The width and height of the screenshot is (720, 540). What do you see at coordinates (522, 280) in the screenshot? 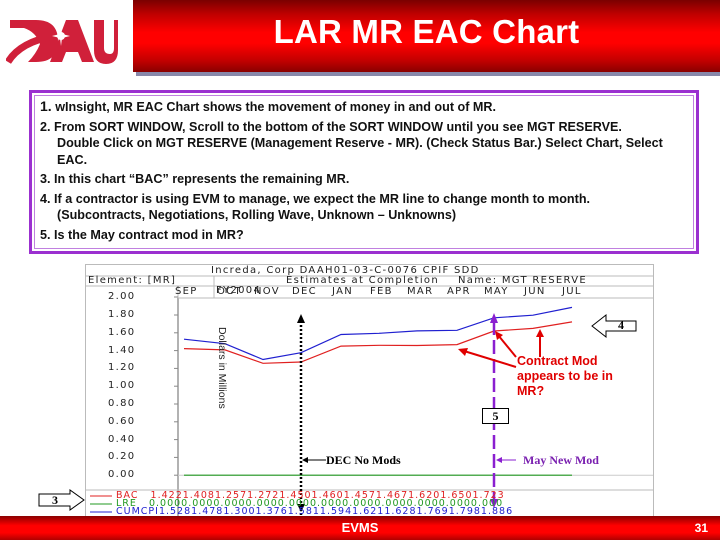
I see `chart-name: Name: MGT RESERVE` at bounding box center [522, 280].